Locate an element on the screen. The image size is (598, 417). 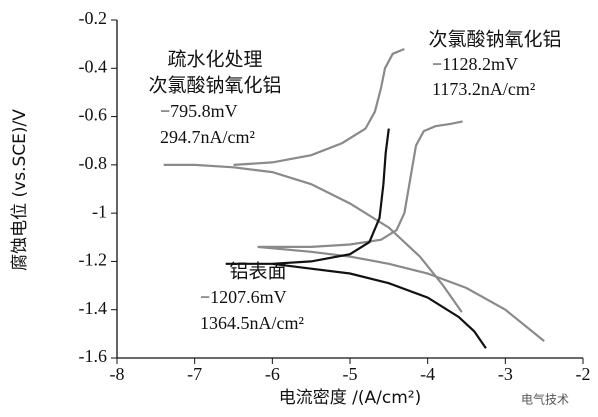
x-tick-label: -6 is located at coordinates (272, 374).